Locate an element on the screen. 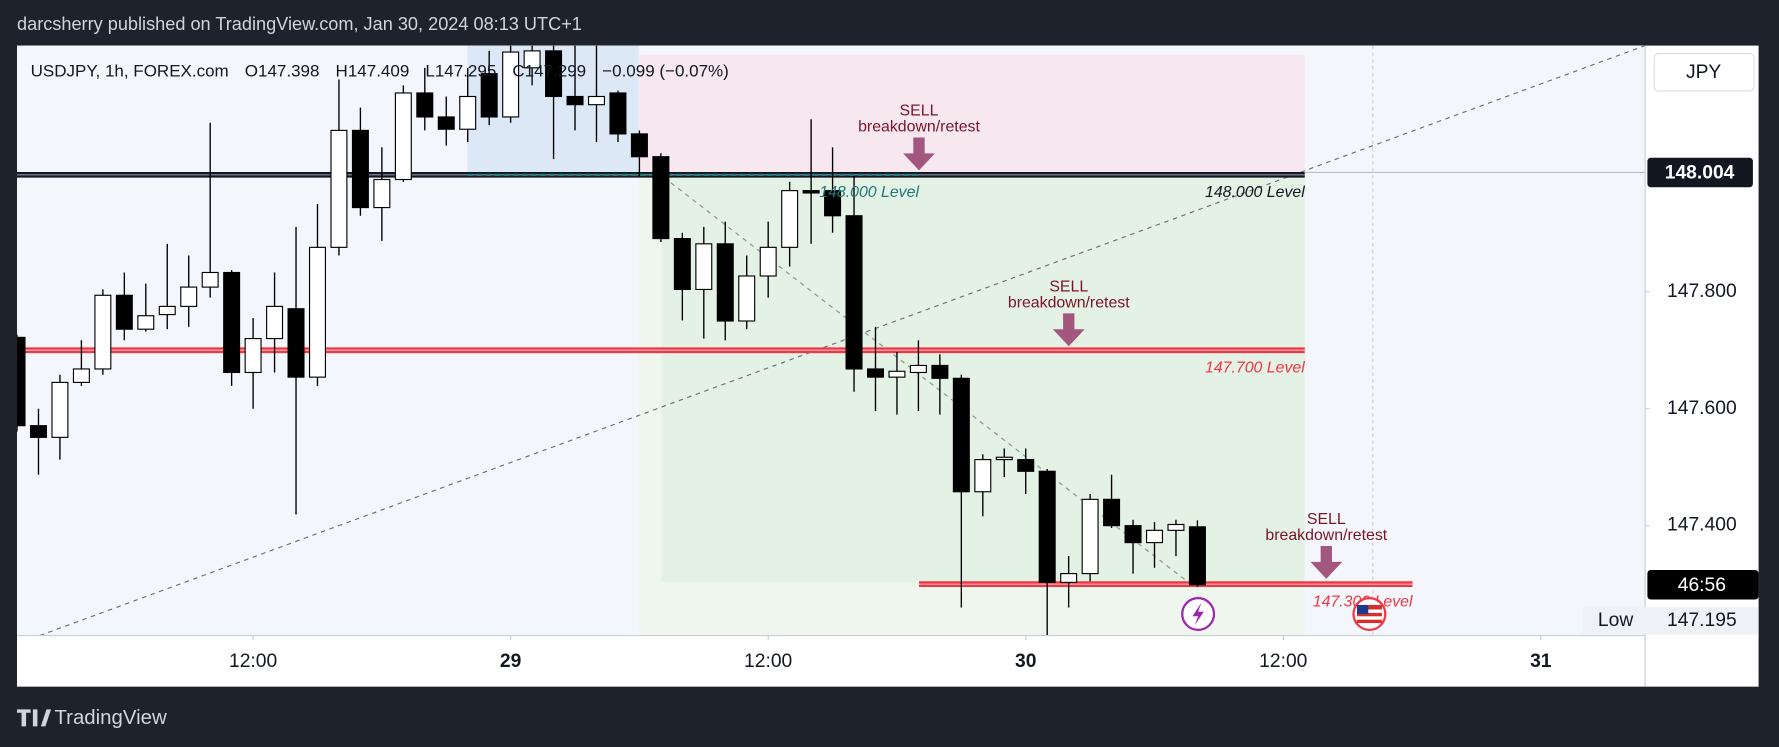 This screenshot has height=747, width=1779. brand: TradingView is located at coordinates (92, 718).